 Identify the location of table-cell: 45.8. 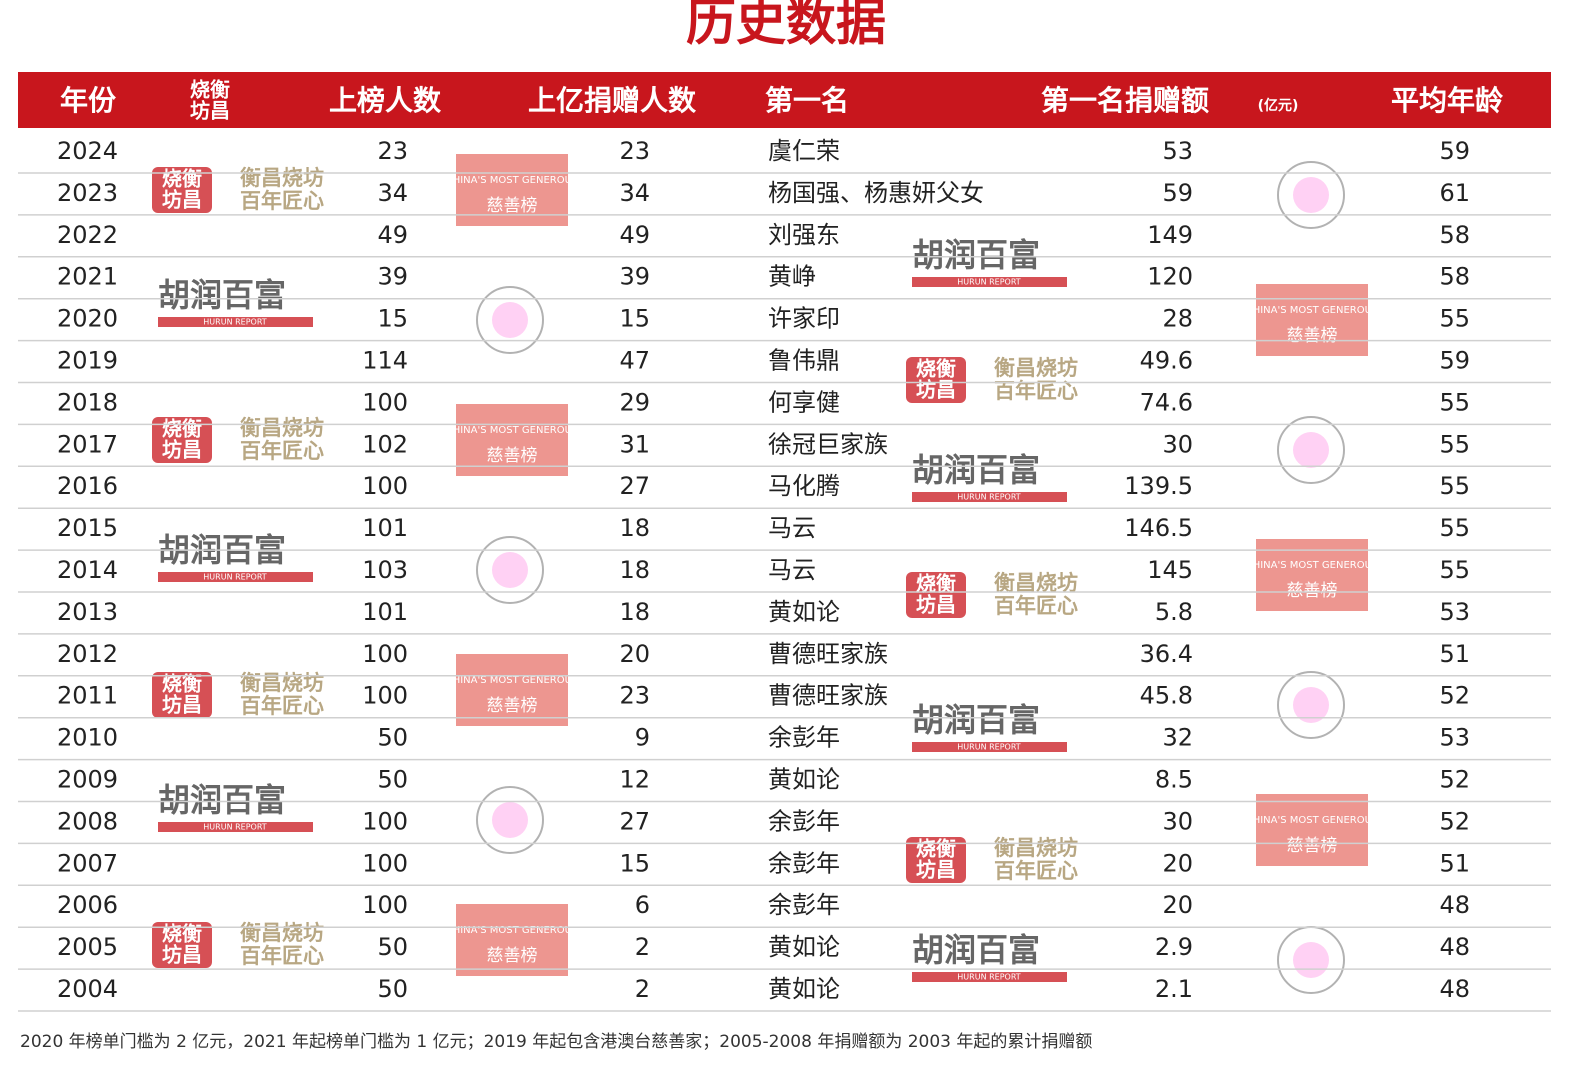
(1166, 696).